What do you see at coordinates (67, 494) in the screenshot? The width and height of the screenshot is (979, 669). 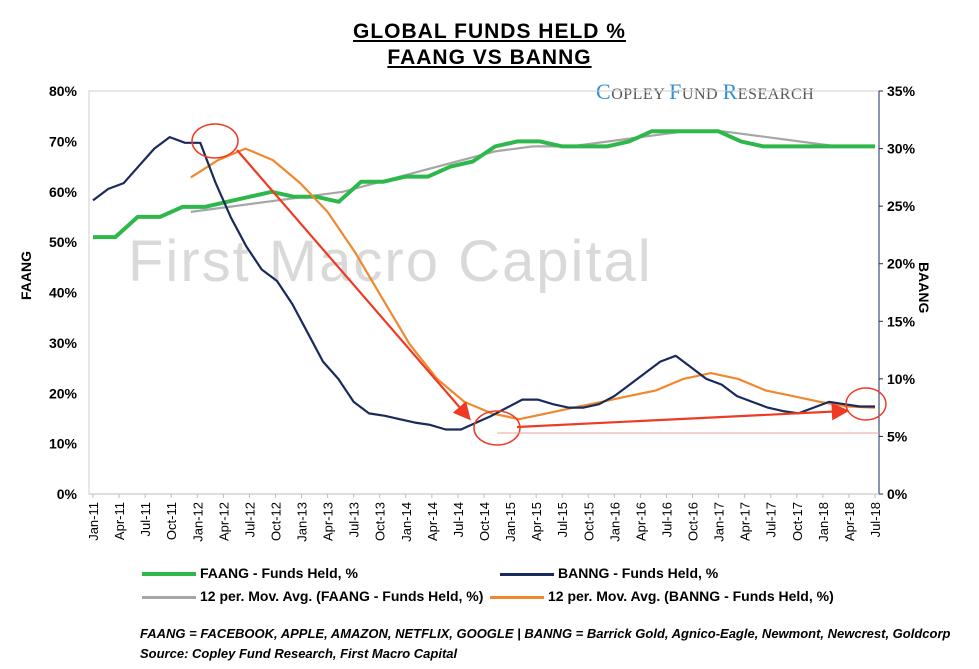 I see `left-tick-label: 0%` at bounding box center [67, 494].